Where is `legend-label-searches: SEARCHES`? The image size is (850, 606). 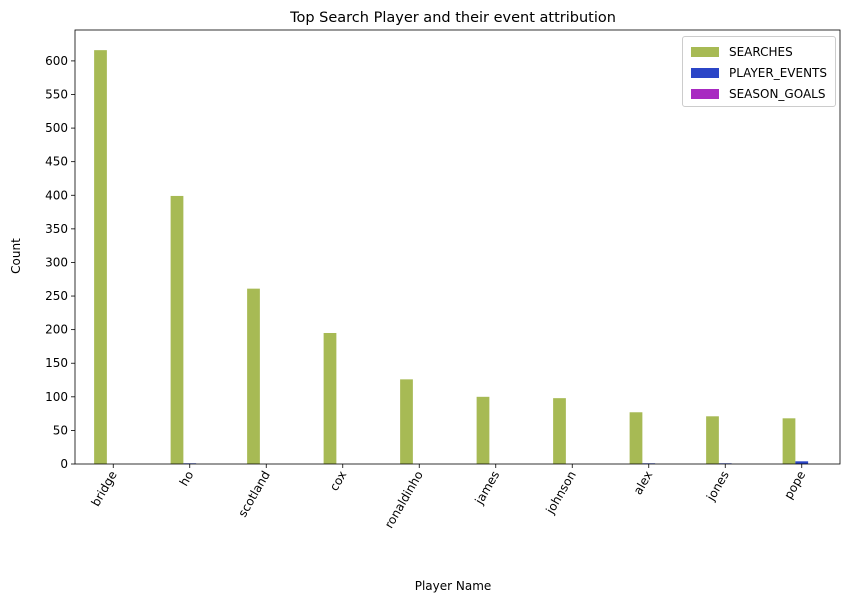
legend-label-searches: SEARCHES is located at coordinates (760, 51).